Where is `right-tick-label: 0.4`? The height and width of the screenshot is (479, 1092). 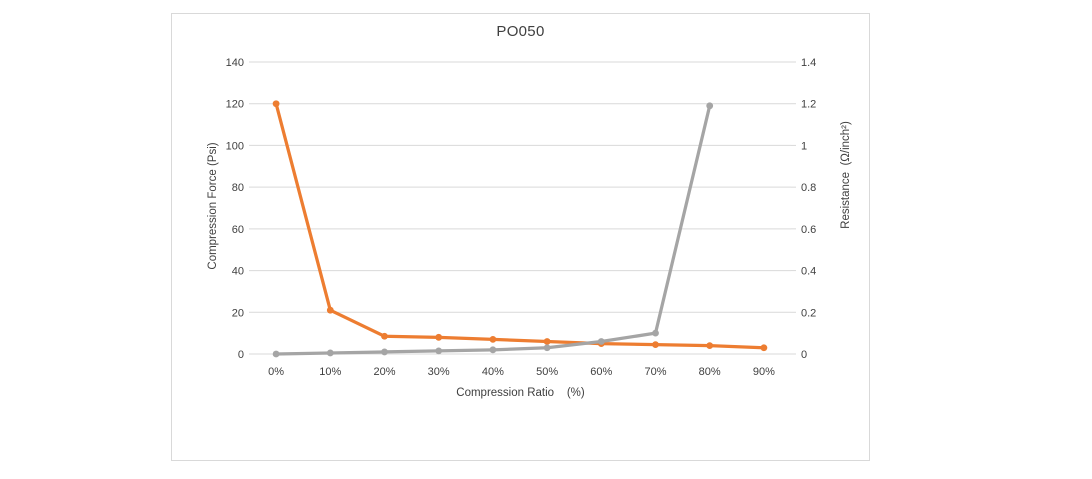
right-tick-label: 0.4 is located at coordinates (808, 272).